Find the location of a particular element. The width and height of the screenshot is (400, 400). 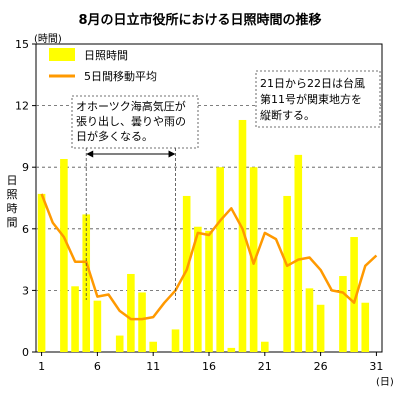

legend-bar-label: 日照時間 is located at coordinates (106, 55).